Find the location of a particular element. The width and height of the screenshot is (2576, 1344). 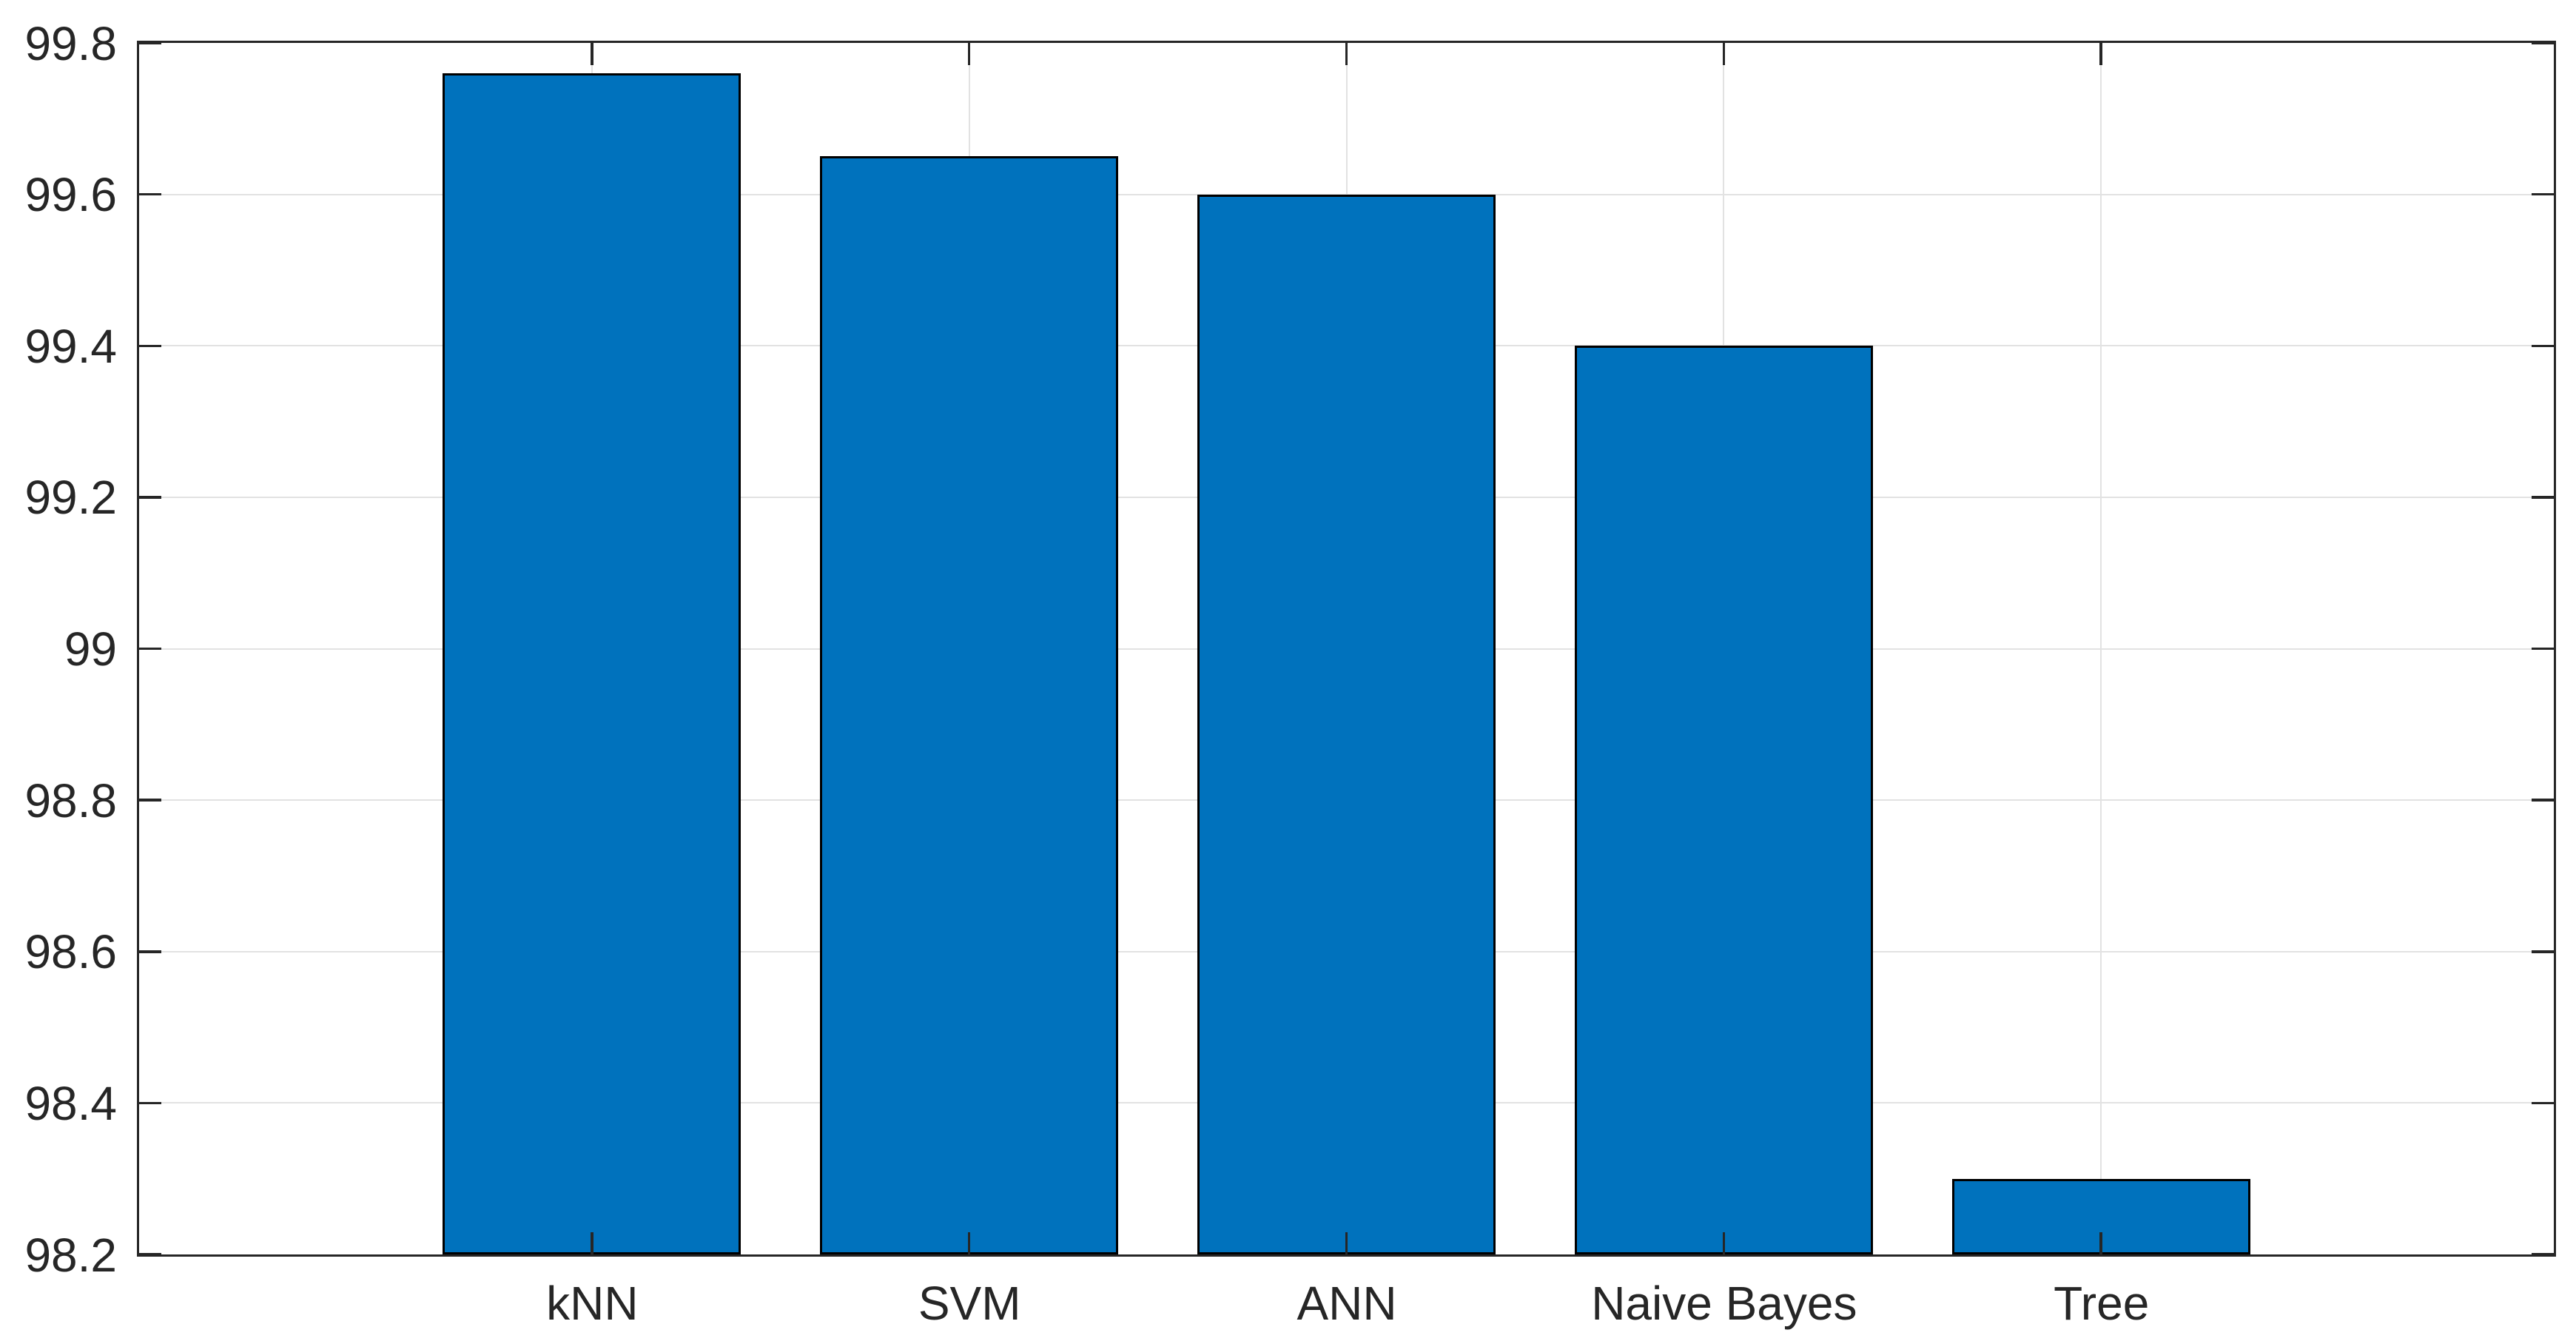

bar-knn is located at coordinates (592, 663).